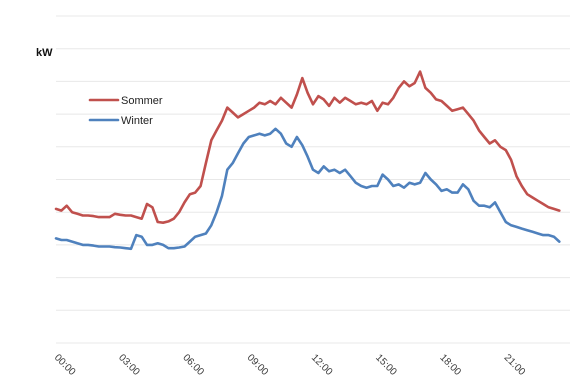  What do you see at coordinates (44, 53) in the screenshot?
I see `y-axis-label: kW` at bounding box center [44, 53].